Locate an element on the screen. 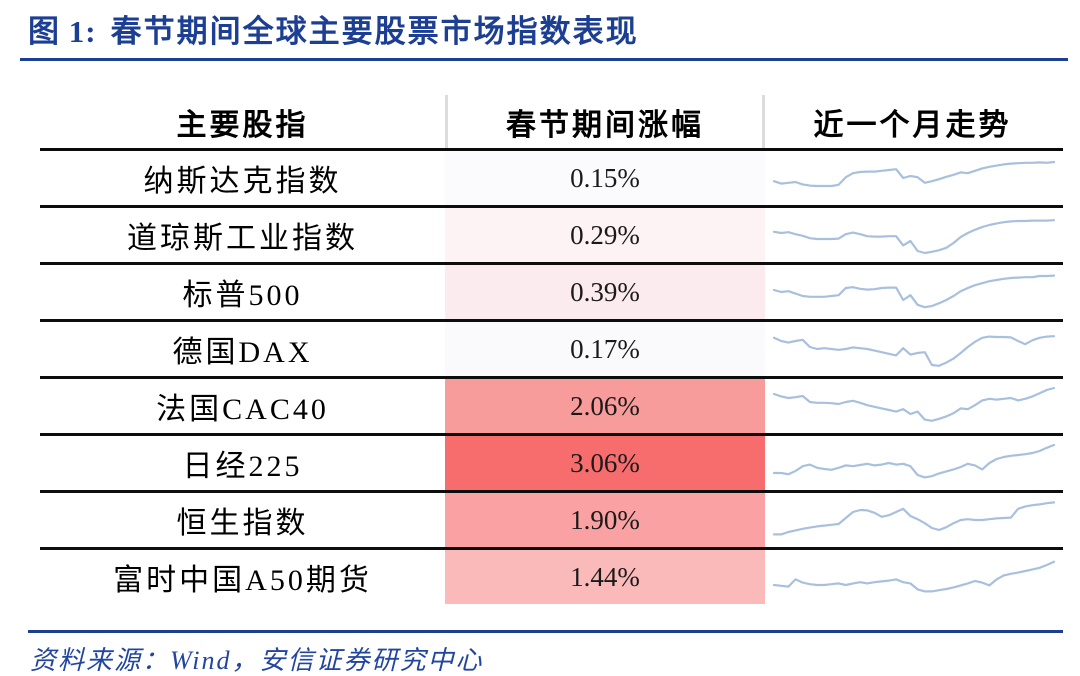  index-name: 法国CAC40 is located at coordinates (242, 409).